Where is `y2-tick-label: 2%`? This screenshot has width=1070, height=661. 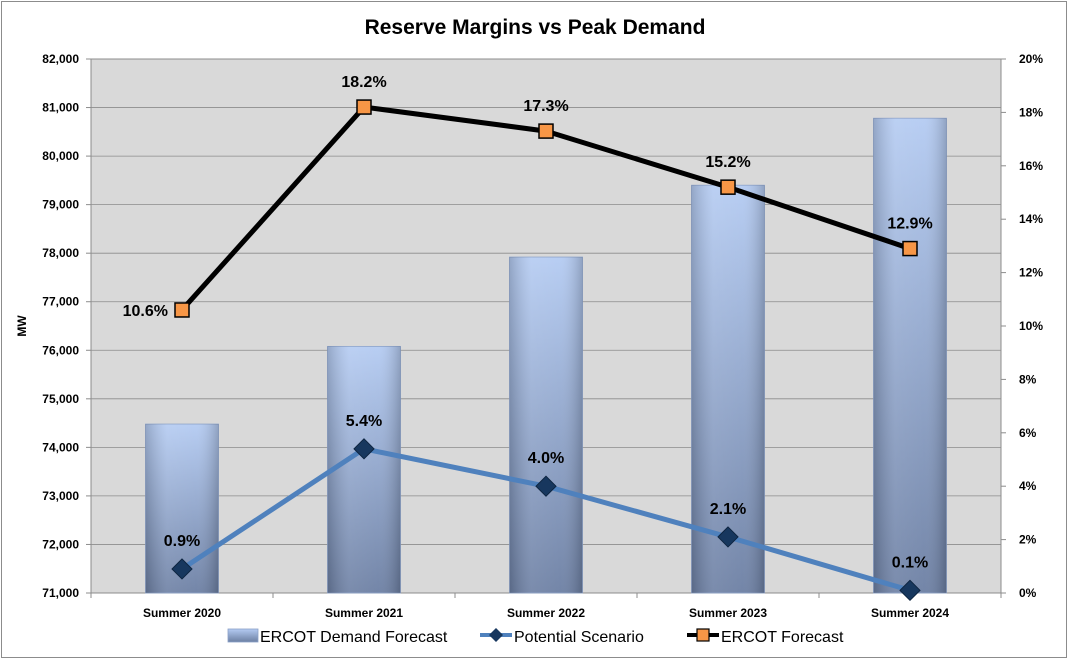 y2-tick-label: 2% is located at coordinates (1028, 540).